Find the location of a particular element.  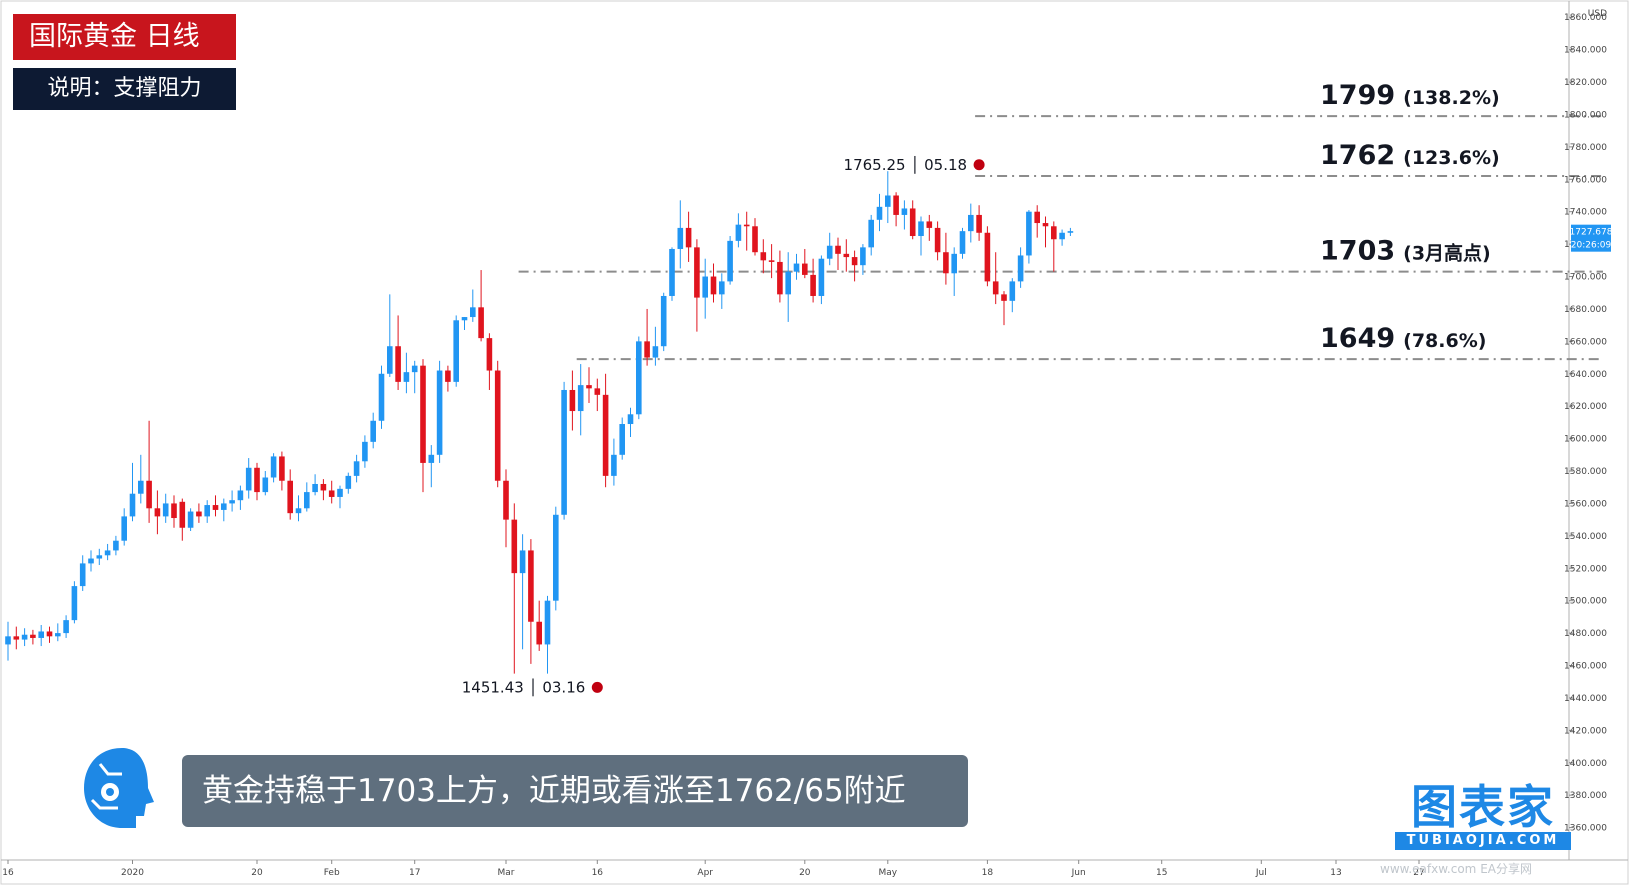

y-tick-label: 1400.000 is located at coordinates (1585, 764).